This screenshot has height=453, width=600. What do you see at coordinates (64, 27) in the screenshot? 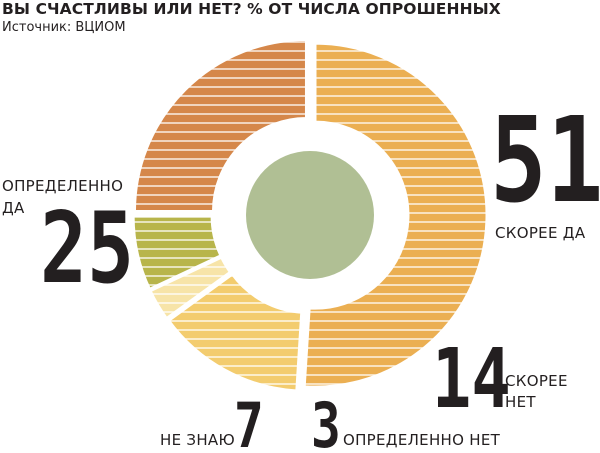
I see `chart-source: Источник: ВЦИОМ` at bounding box center [64, 27].